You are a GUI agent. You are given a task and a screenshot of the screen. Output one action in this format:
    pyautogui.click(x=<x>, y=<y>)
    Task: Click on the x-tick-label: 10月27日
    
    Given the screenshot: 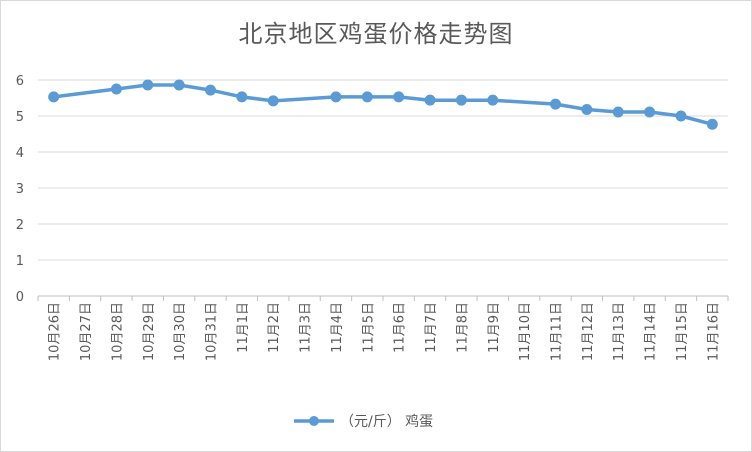 What is the action you would take?
    pyautogui.click(x=86, y=331)
    